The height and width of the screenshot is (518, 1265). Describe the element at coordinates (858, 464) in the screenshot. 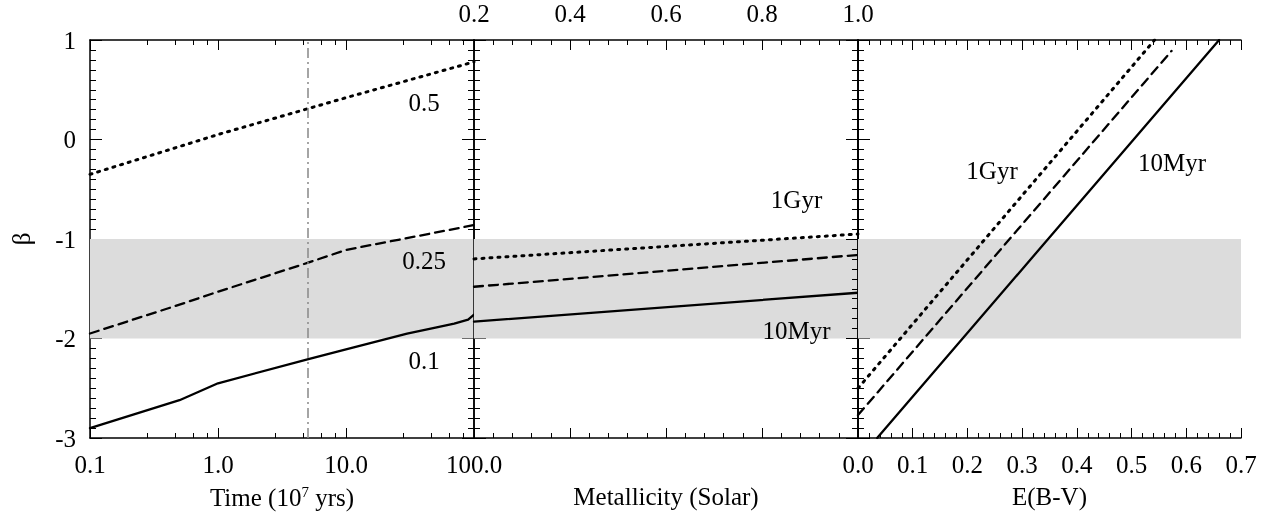

I see `x-tick-label: 0.0` at that location.